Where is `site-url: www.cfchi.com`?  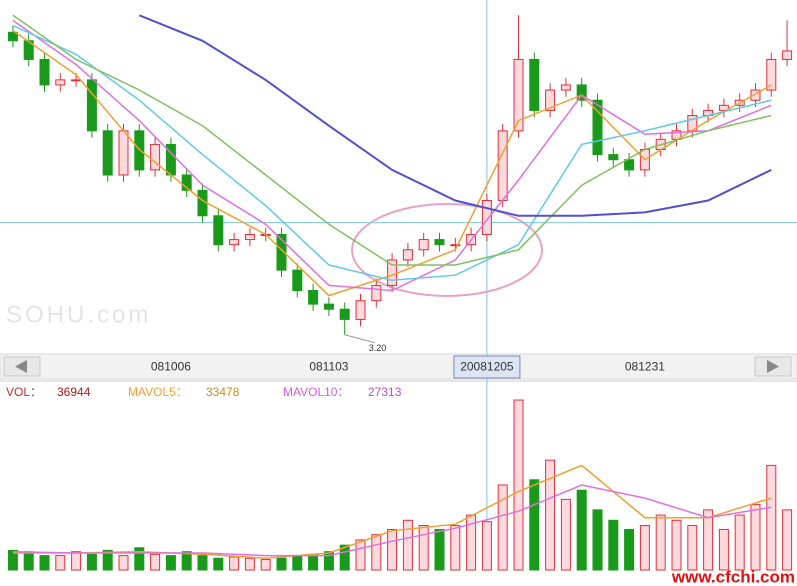
site-url: www.cfchi.com is located at coordinates (733, 576).